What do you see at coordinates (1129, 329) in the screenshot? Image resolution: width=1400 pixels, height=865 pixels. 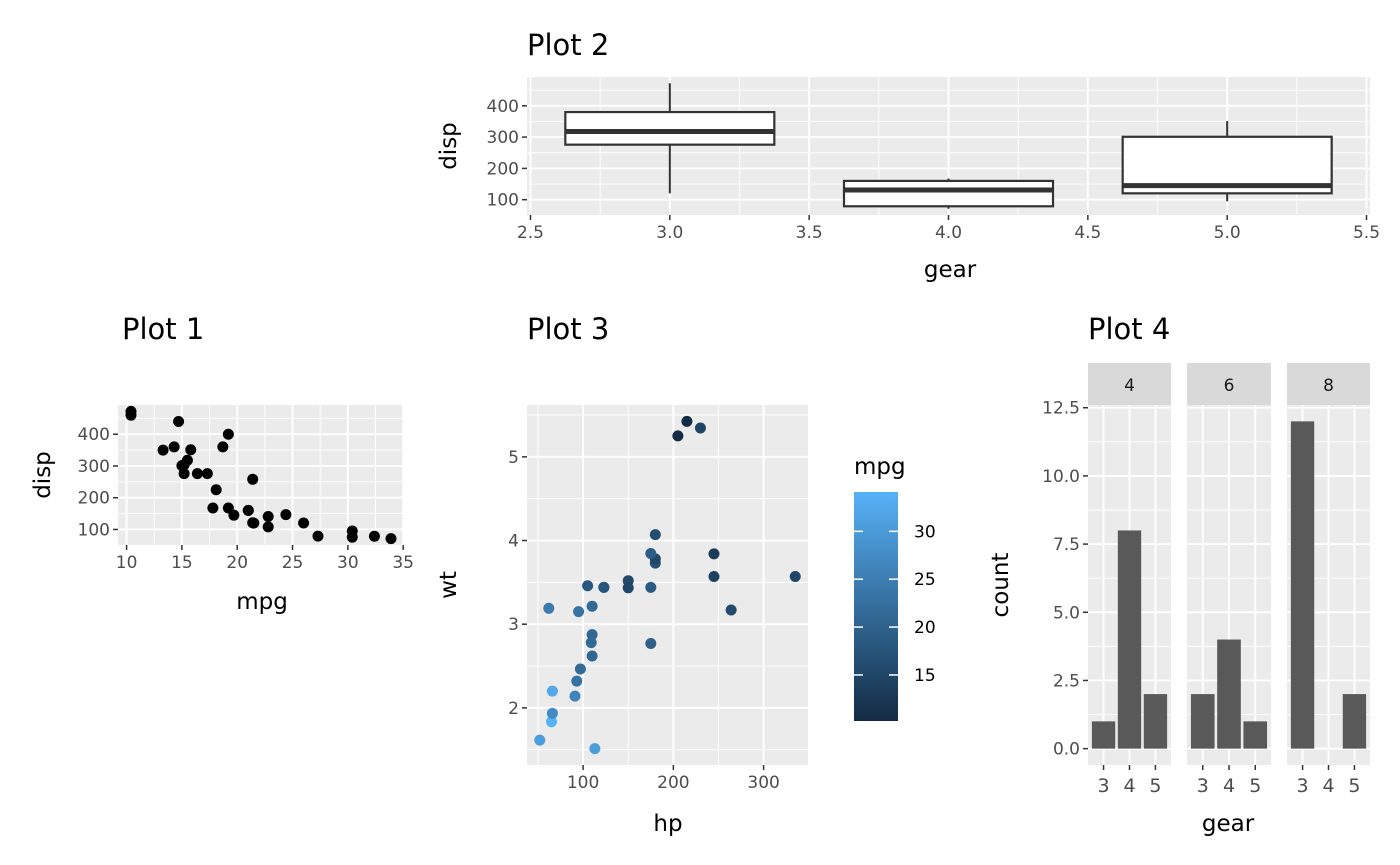 I see `plot-title: Plot 4` at bounding box center [1129, 329].